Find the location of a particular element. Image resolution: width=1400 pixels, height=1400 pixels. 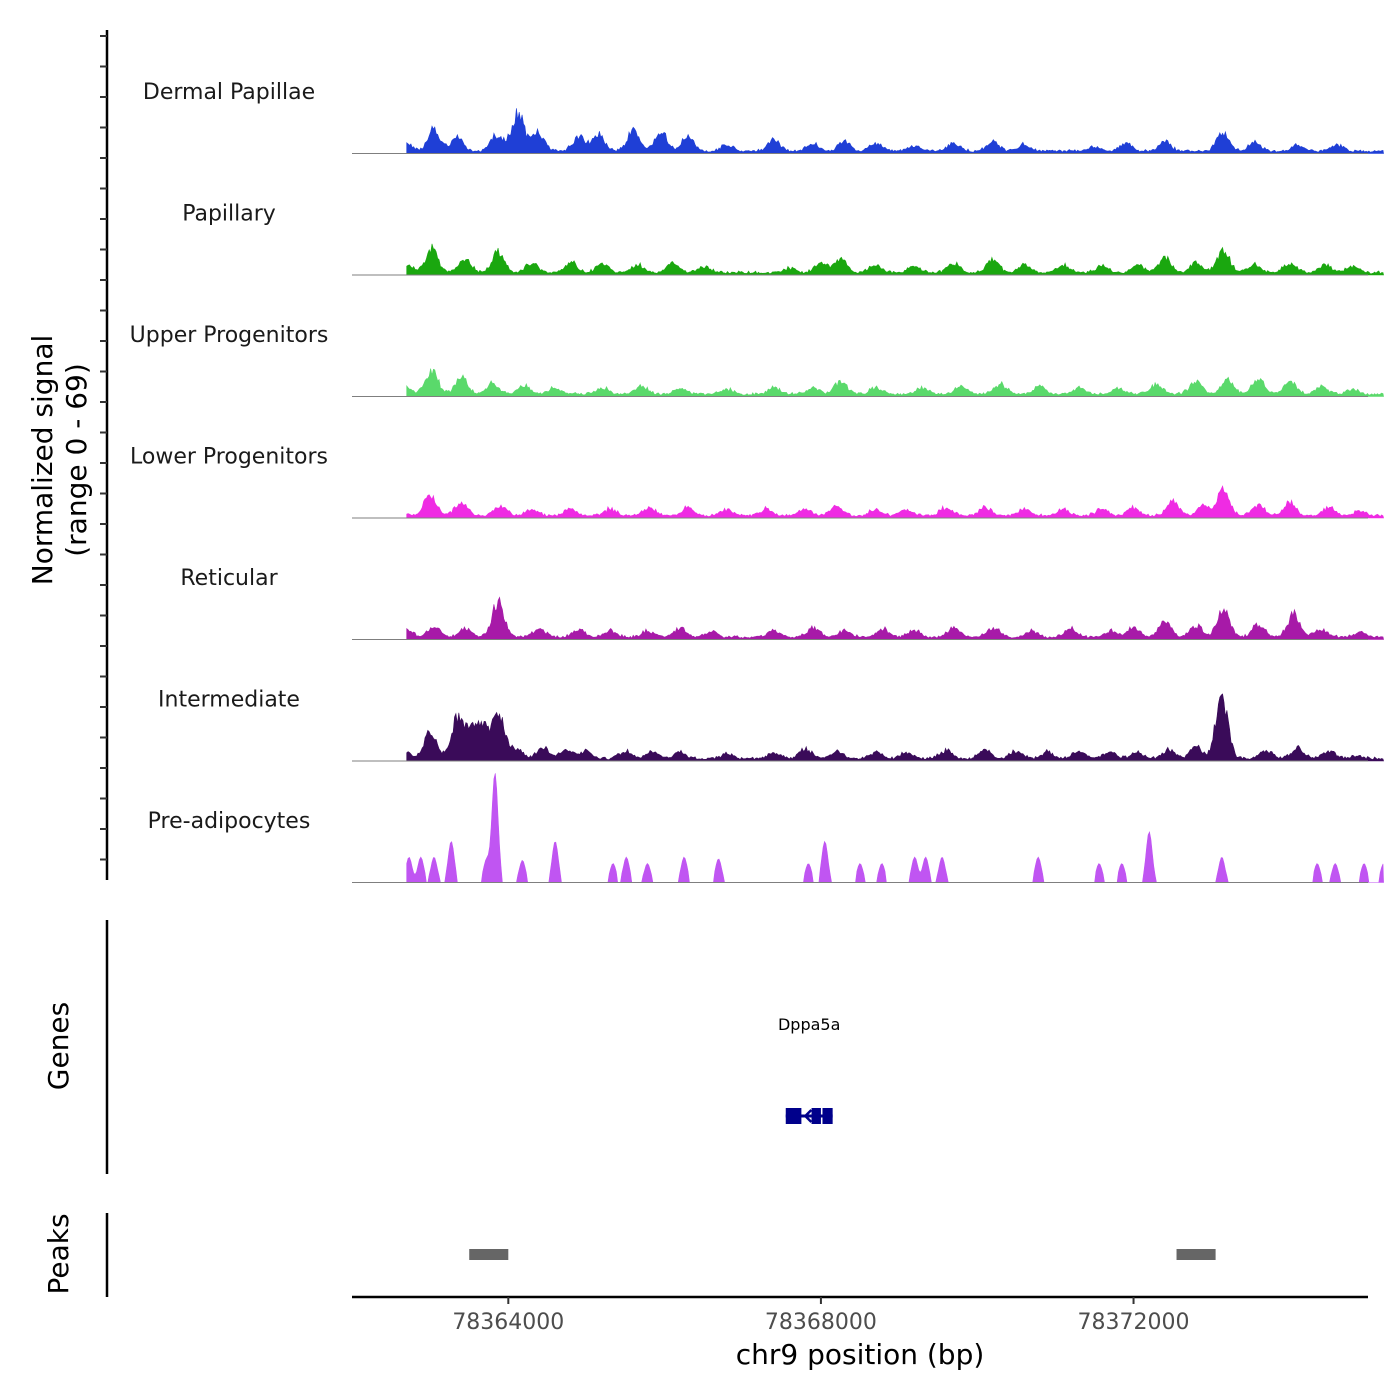

track-label: Intermediate is located at coordinates (229, 700).